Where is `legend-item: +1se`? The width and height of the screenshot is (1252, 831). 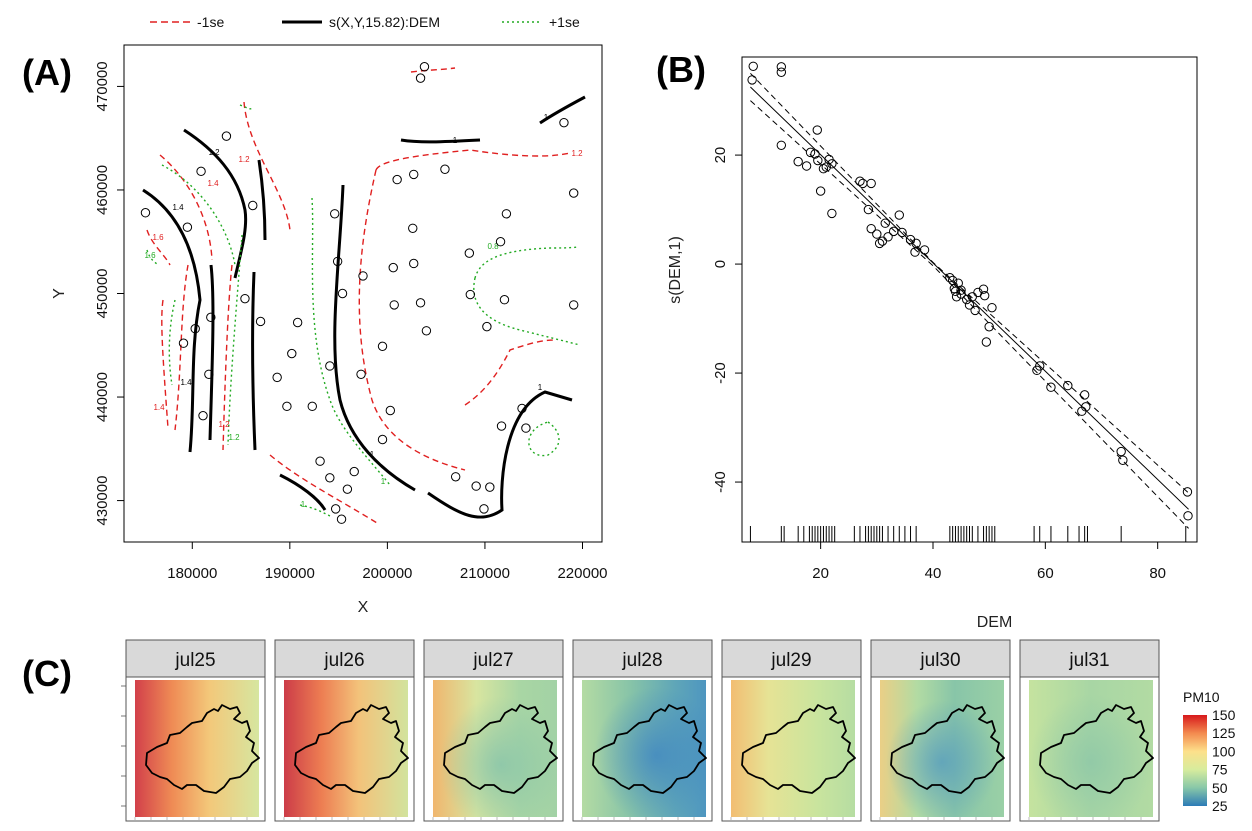
legend-item: +1se is located at coordinates (541, 22).